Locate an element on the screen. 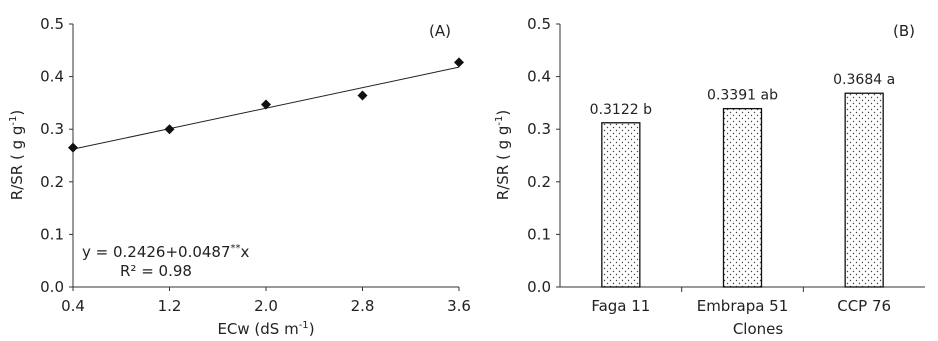  chart-b-data-label: 0.3391 ab is located at coordinates (742, 96).